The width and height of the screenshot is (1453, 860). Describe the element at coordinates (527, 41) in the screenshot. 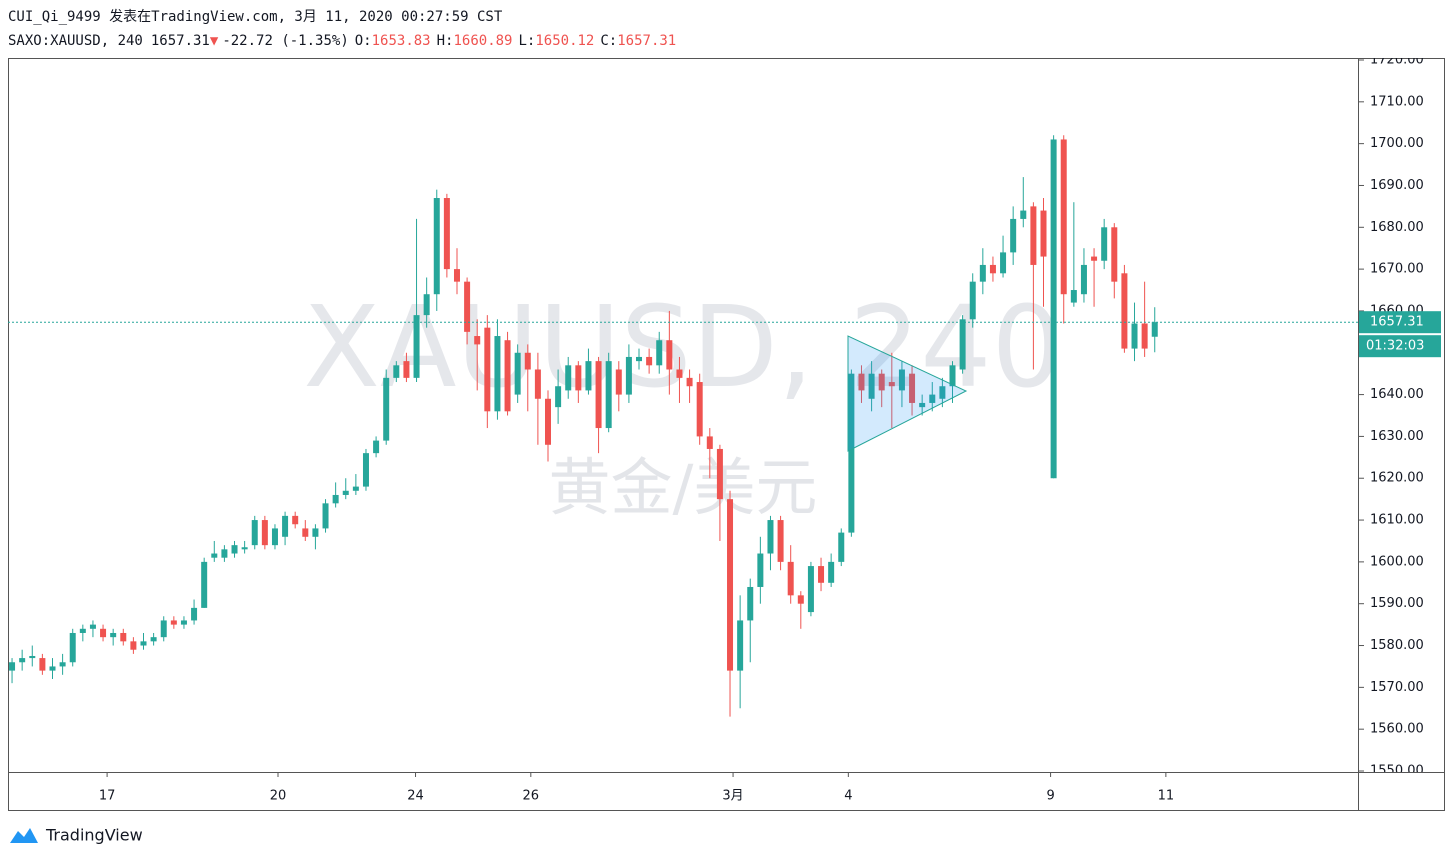

I see `ohlc-label: L:` at that location.